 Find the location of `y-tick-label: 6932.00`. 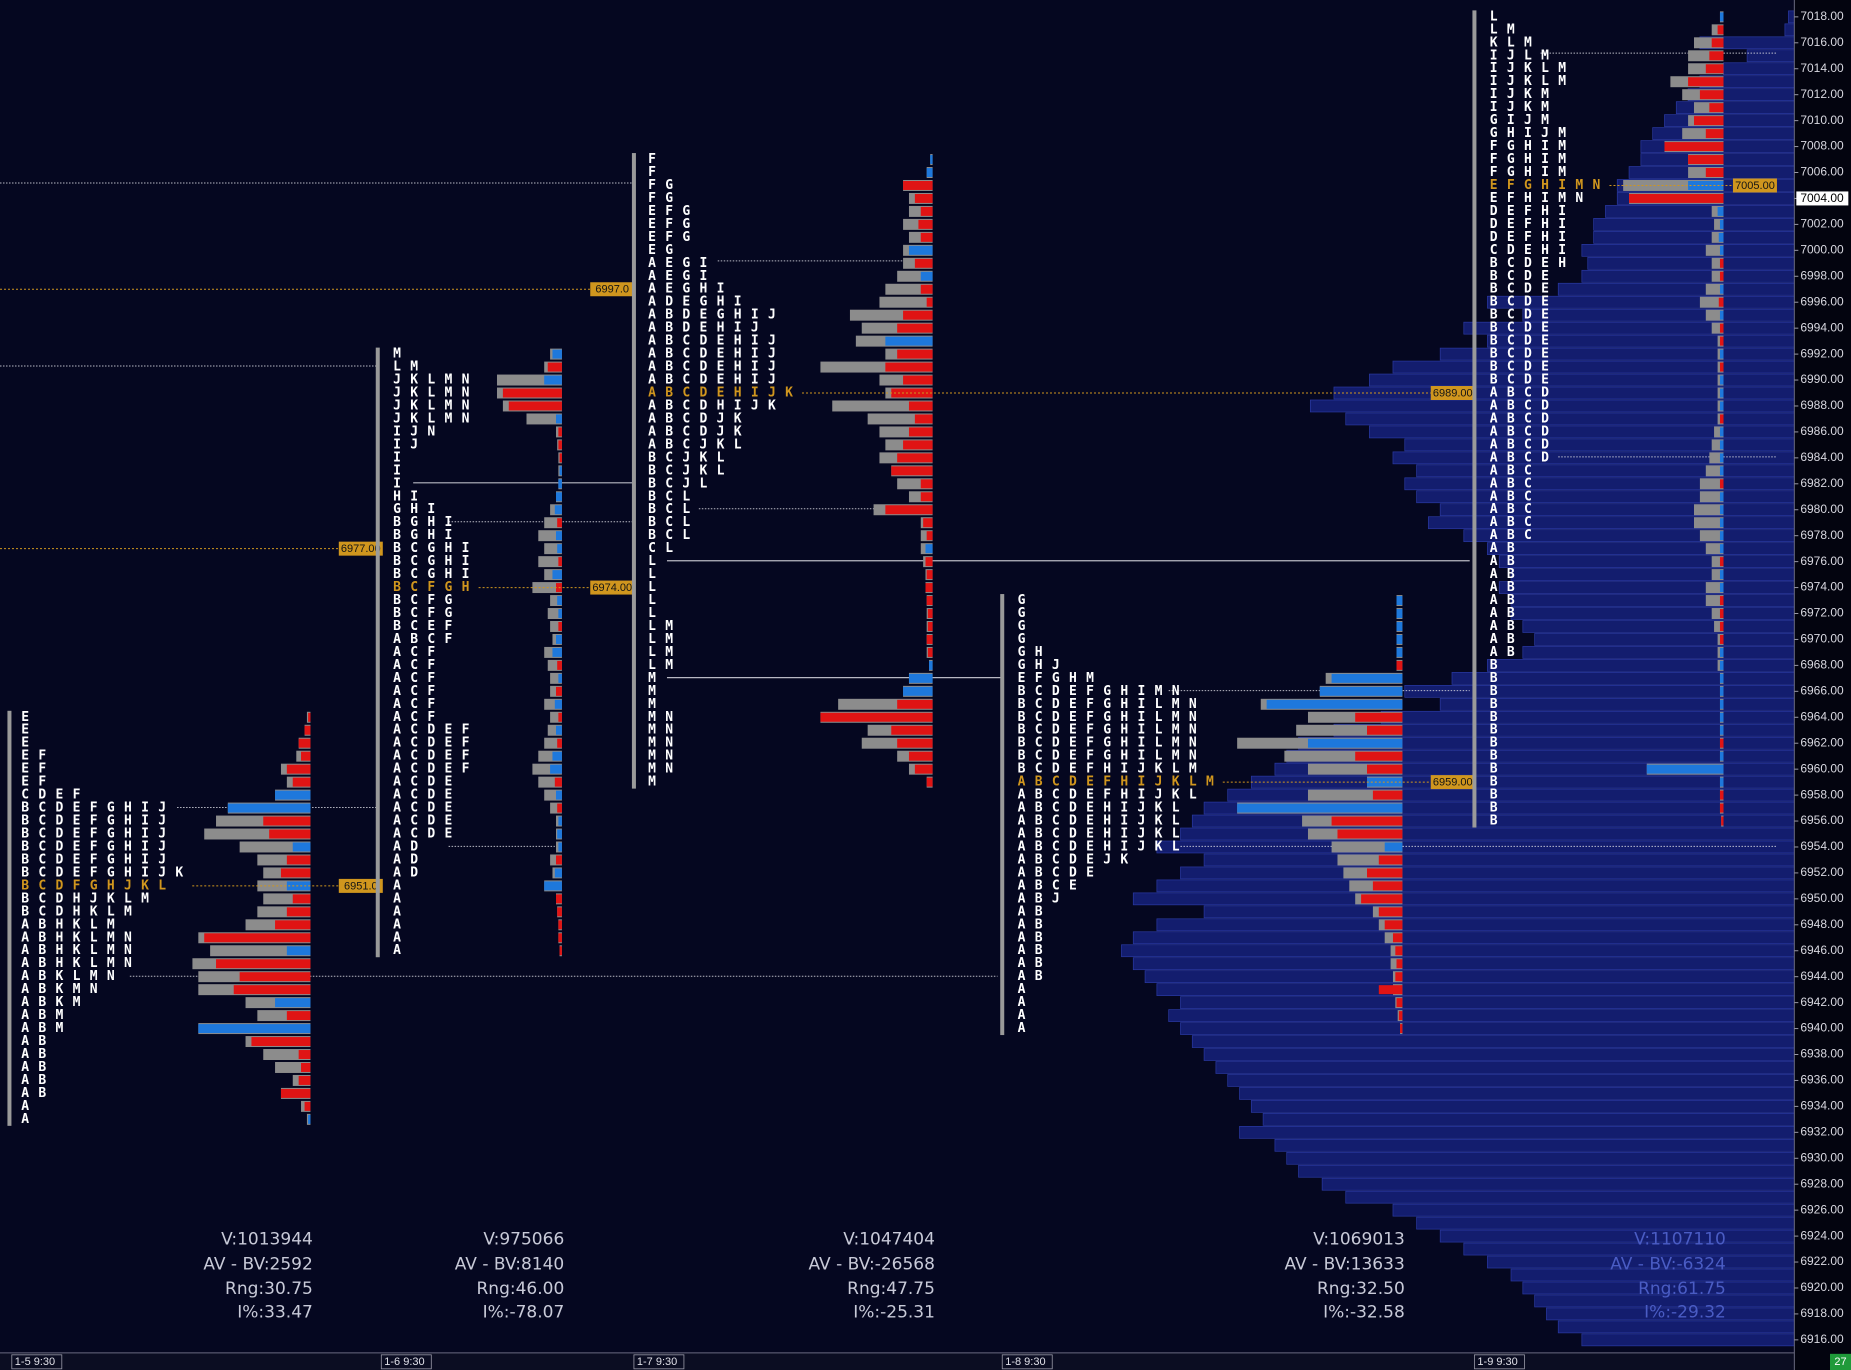

y-tick-label: 6932.00 is located at coordinates (1822, 1132).